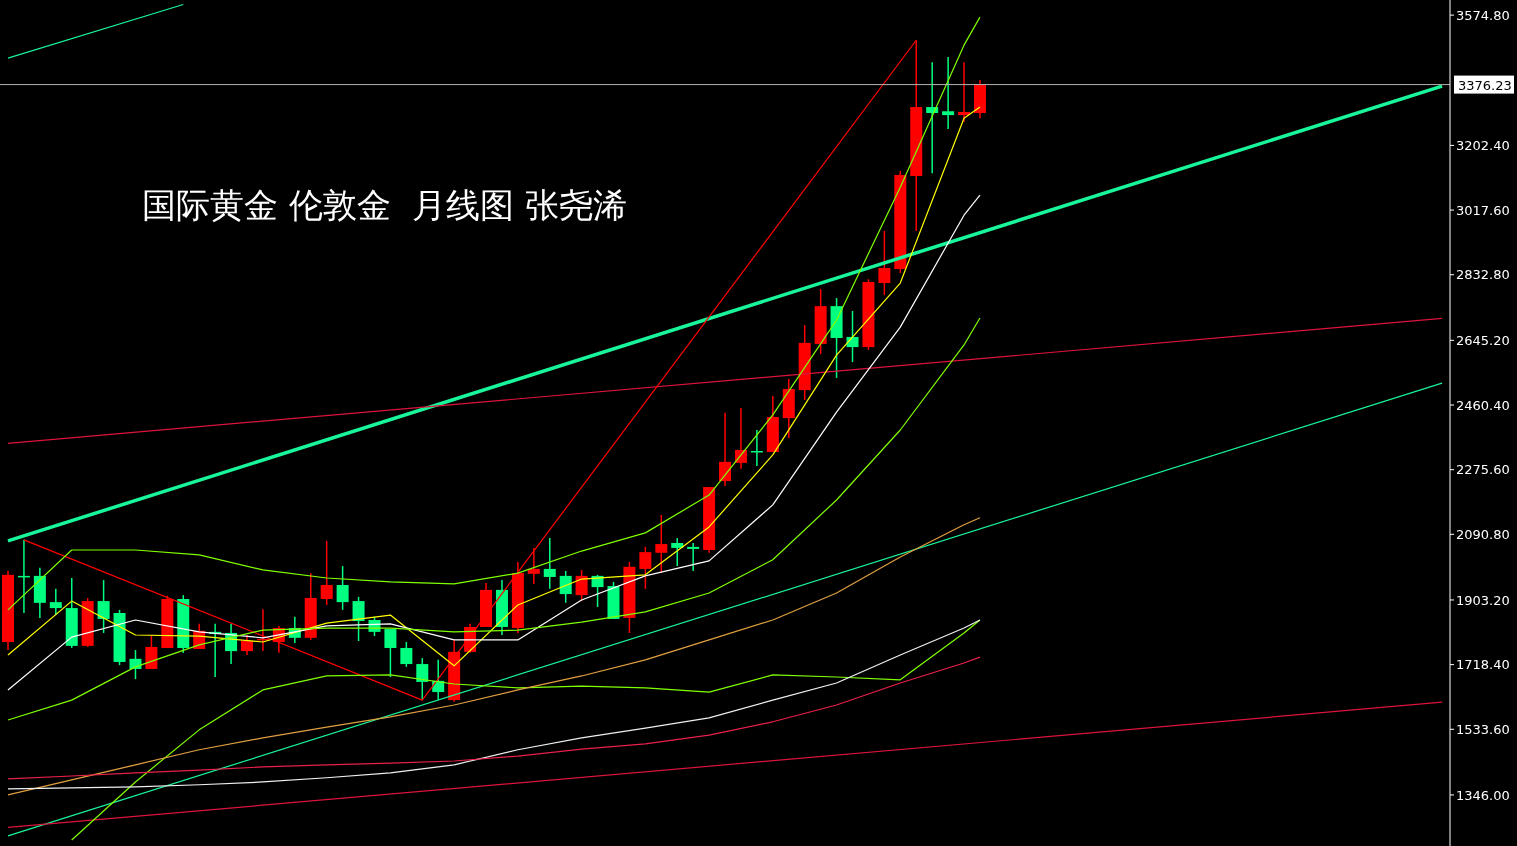 This screenshot has width=1517, height=846. I want to click on ref-line-label: 3376.23, so click(1485, 85).